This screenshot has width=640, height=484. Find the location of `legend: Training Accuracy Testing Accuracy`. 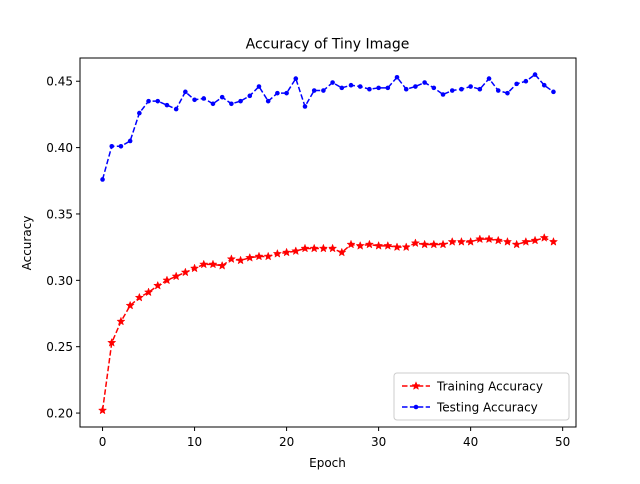

legend: Training Accuracy Testing Accuracy is located at coordinates (481, 396).